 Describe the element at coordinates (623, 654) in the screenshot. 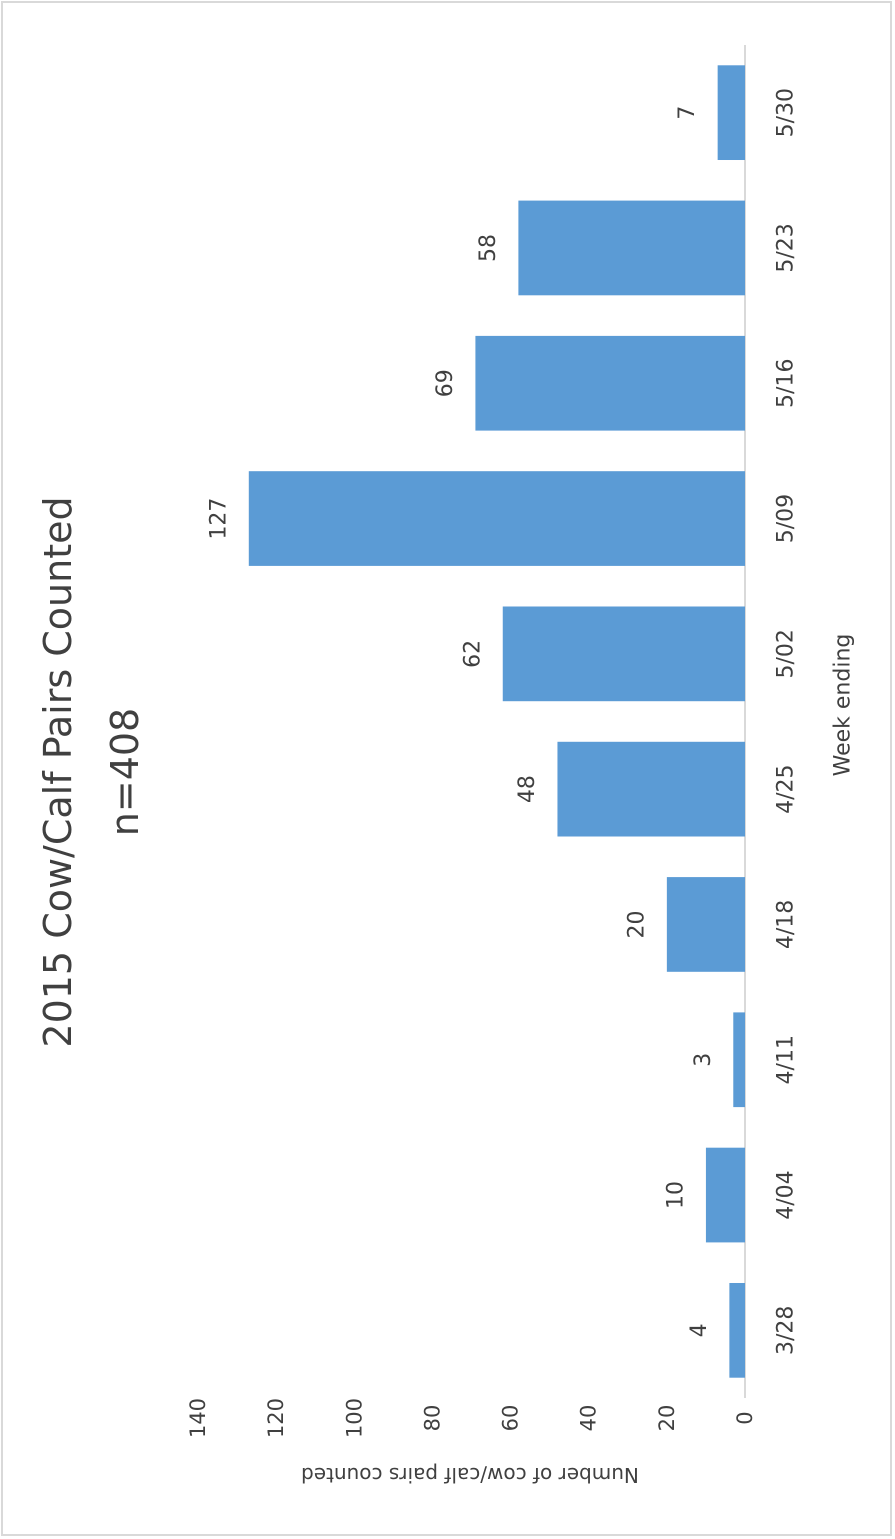

I see `bar-5/02` at that location.